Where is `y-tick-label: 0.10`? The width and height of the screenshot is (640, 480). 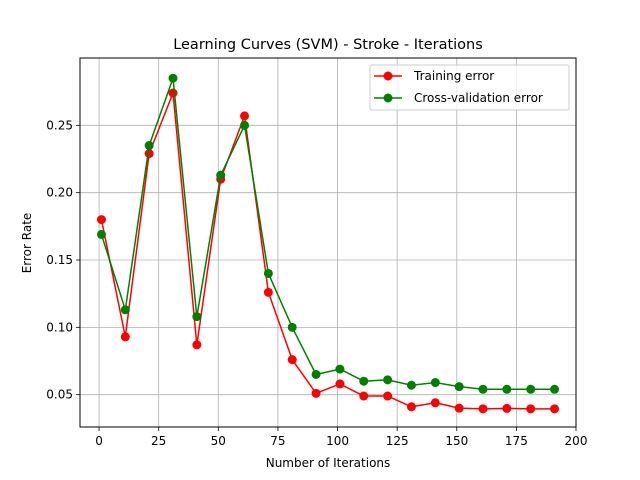
y-tick-label: 0.10 is located at coordinates (59, 327).